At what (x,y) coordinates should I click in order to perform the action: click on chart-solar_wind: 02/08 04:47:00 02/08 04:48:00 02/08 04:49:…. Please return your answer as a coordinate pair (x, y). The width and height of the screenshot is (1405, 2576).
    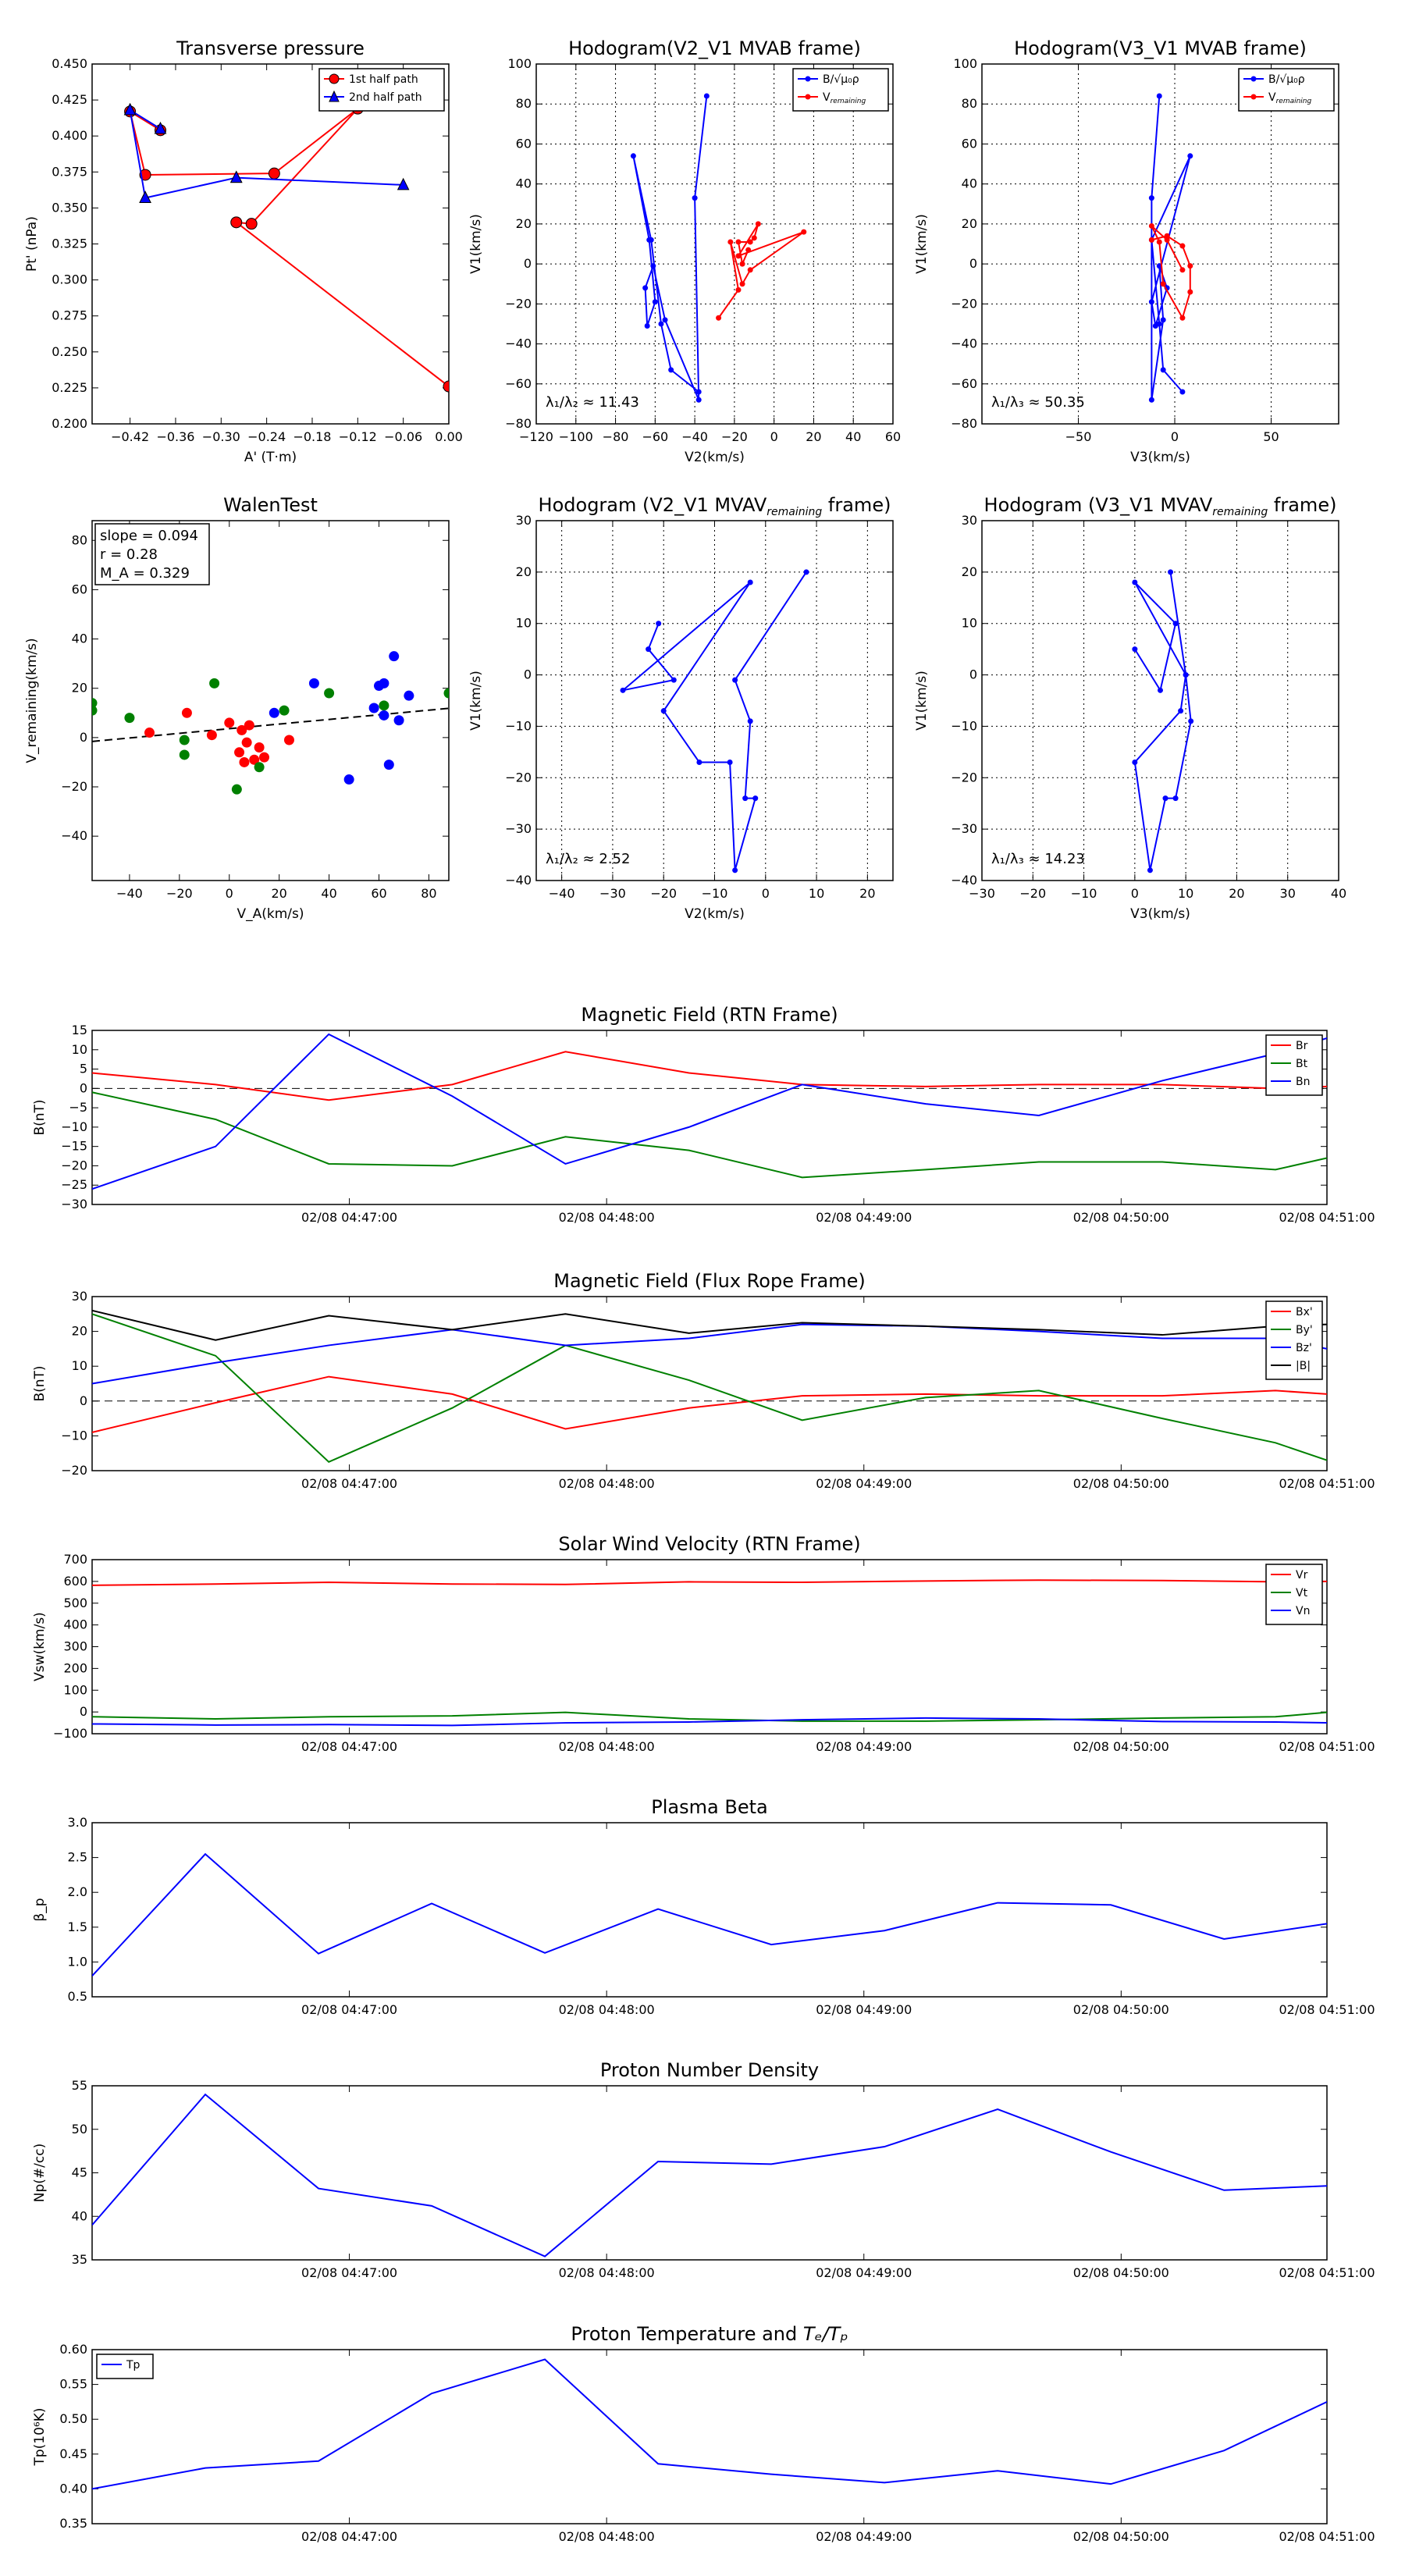
    Looking at the image, I should click on (704, 1643).